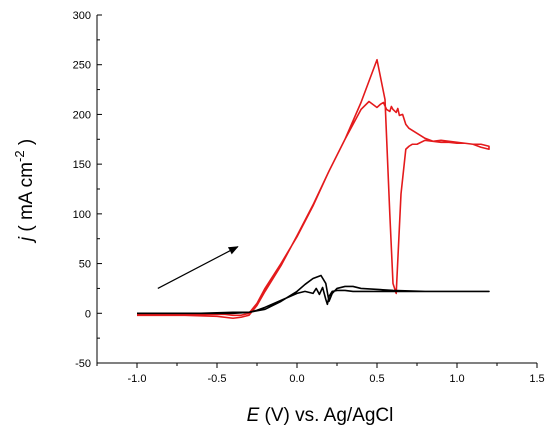  Describe the element at coordinates (83, 364) in the screenshot. I see `y-tick-label: -50` at that location.